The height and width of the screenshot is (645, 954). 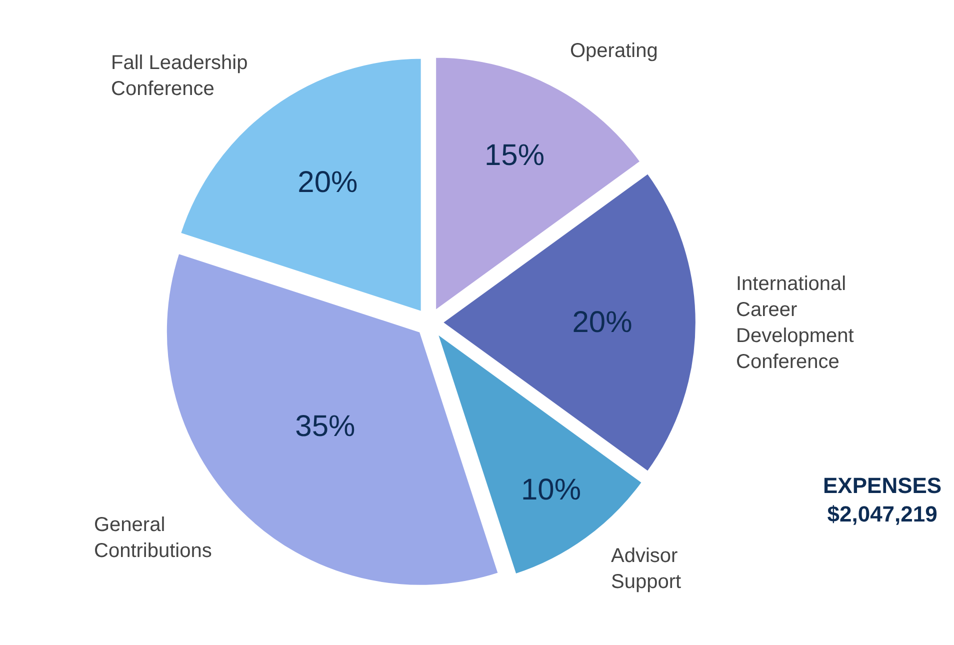 I want to click on data-label: 15%, so click(x=514, y=155).